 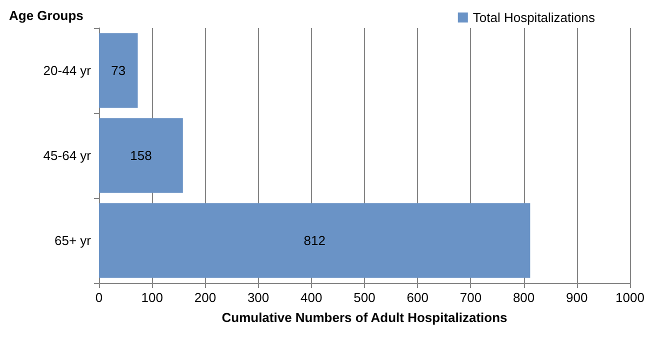 I want to click on x-tick-label: 600, so click(x=417, y=297).